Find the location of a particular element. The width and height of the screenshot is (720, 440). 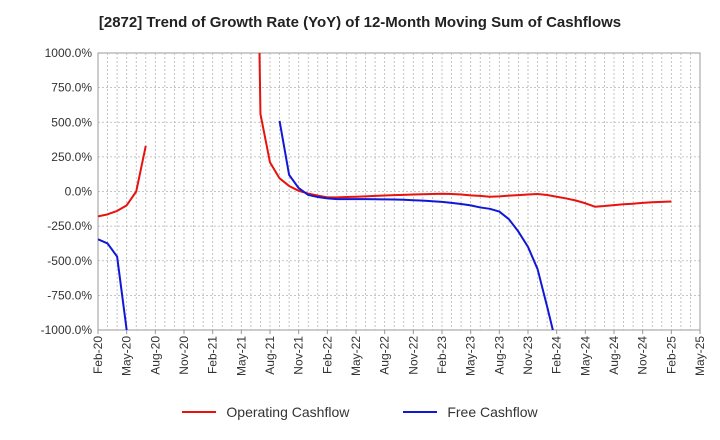

y-tick-label: -250.0% is located at coordinates (69, 226).